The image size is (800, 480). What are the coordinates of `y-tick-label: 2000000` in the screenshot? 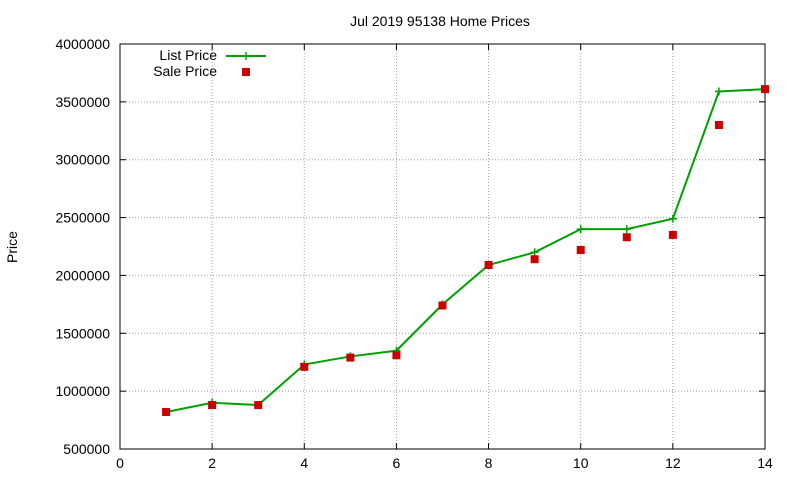 It's located at (82, 275).